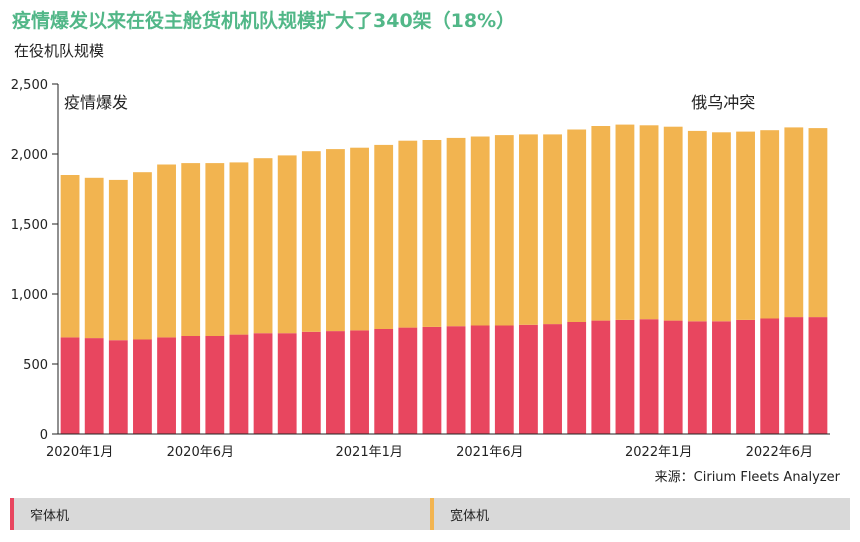 This screenshot has height=542, width=860. What do you see at coordinates (59, 51) in the screenshot?
I see `chart-subtitle: 在役机队规模` at bounding box center [59, 51].